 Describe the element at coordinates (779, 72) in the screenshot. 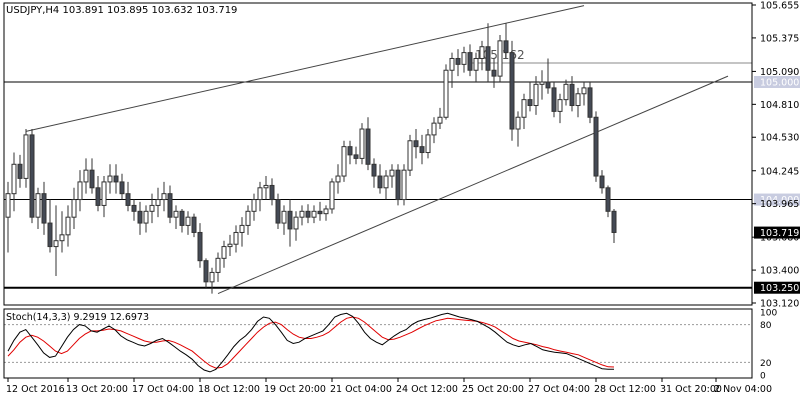

I see `price-tick-label: 105.090` at that location.